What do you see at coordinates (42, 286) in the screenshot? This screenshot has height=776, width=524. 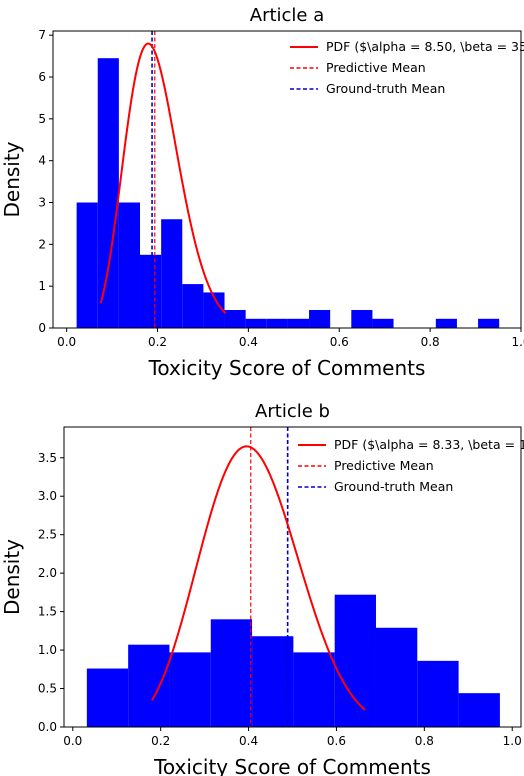 I see `y-tick-label: 1` at bounding box center [42, 286].